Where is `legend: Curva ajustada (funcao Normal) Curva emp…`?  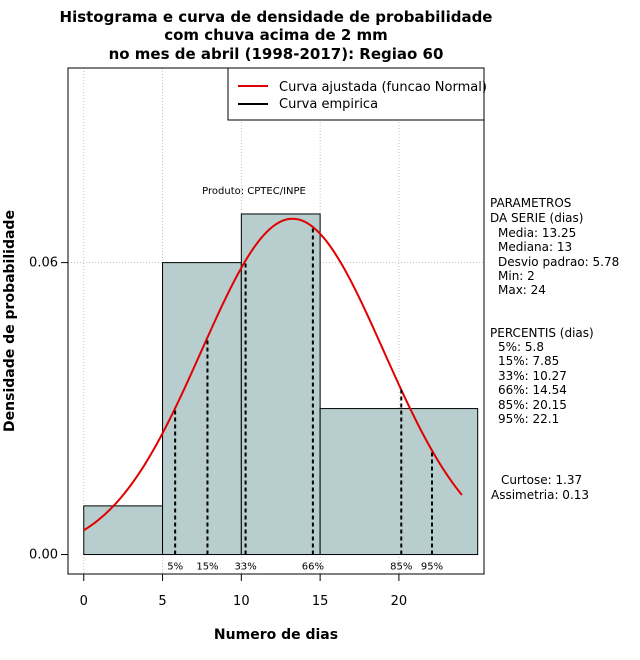 legend: Curva ajustada (funcao Normal) Curva emp… is located at coordinates (357, 94).